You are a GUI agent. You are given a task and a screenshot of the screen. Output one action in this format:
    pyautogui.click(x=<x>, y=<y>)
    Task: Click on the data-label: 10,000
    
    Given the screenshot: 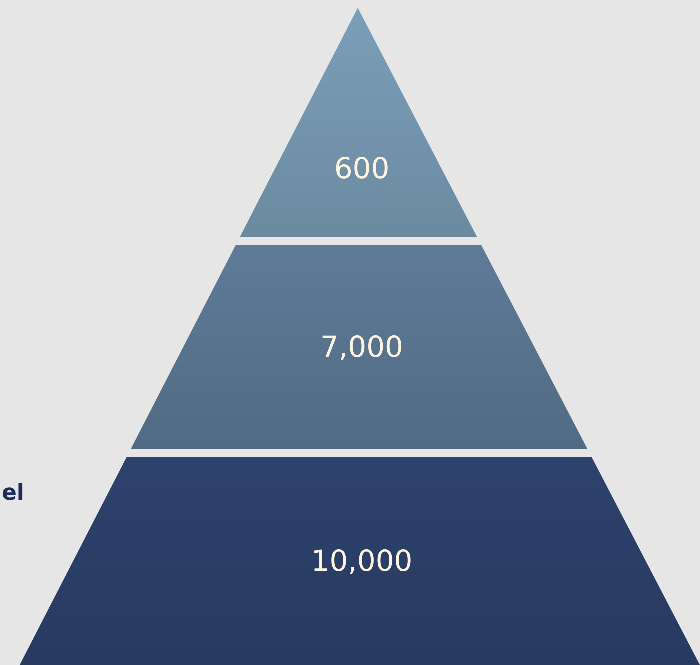 What is the action you would take?
    pyautogui.click(x=362, y=561)
    